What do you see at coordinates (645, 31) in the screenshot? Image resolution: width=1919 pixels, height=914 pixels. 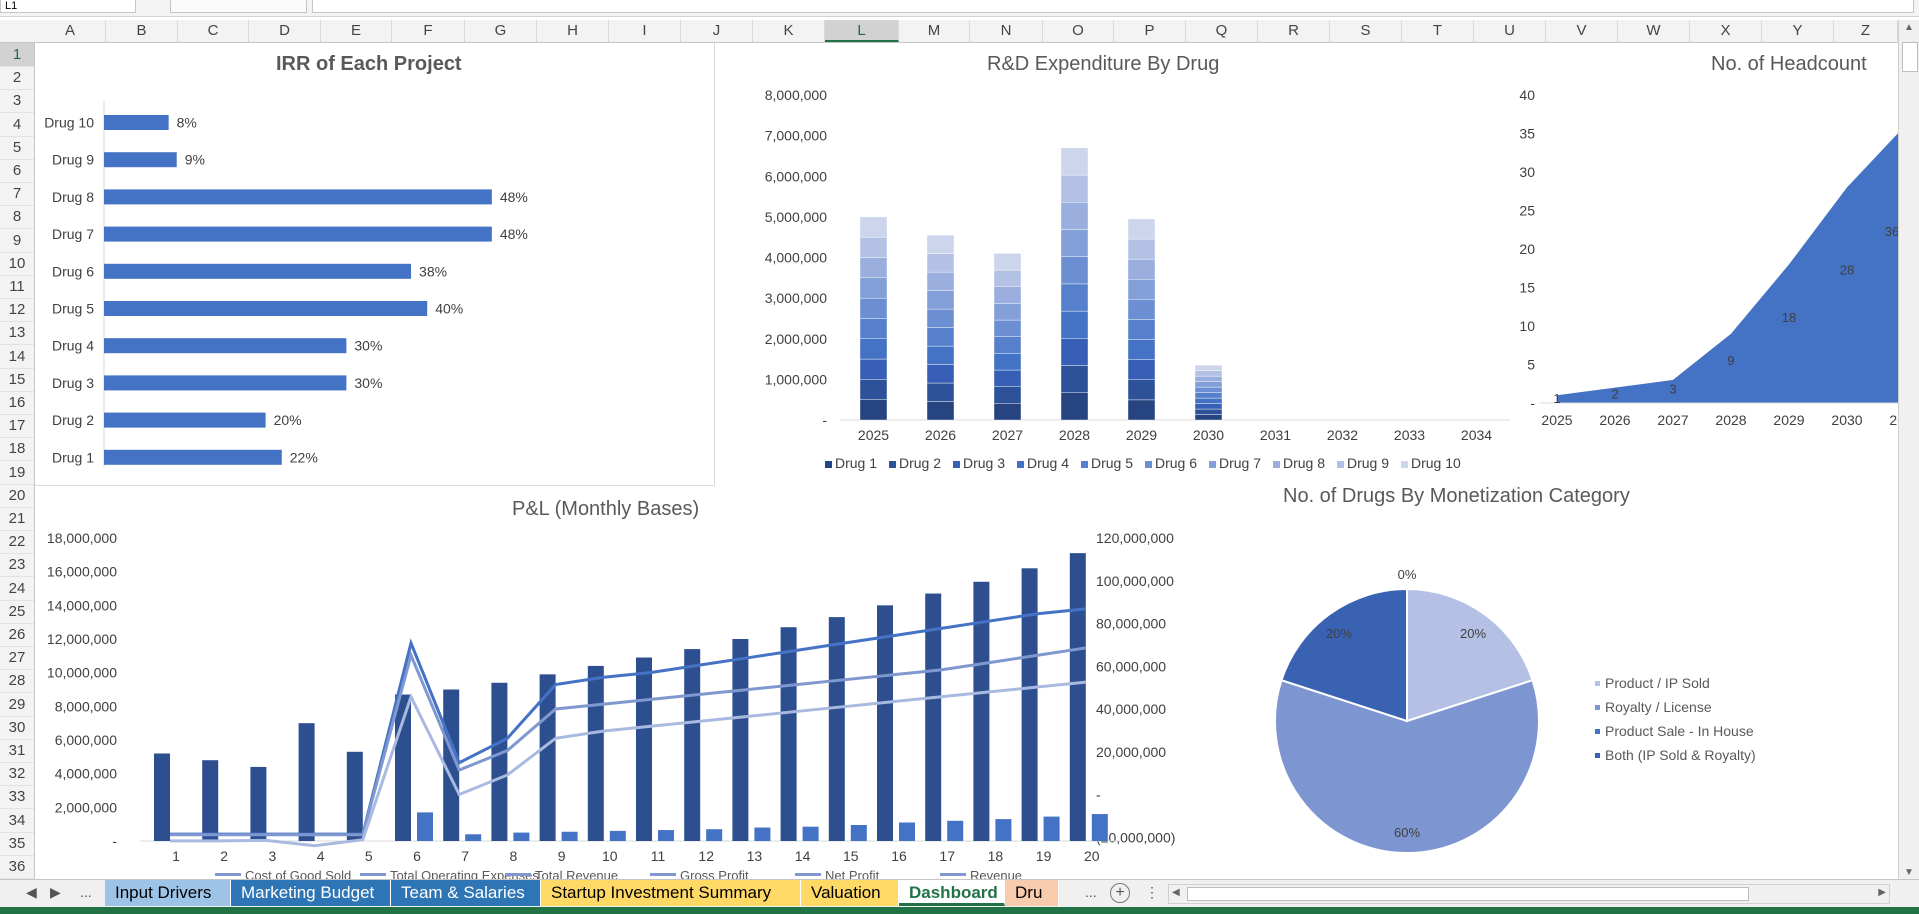 I see `column-header-i: I` at bounding box center [645, 31].